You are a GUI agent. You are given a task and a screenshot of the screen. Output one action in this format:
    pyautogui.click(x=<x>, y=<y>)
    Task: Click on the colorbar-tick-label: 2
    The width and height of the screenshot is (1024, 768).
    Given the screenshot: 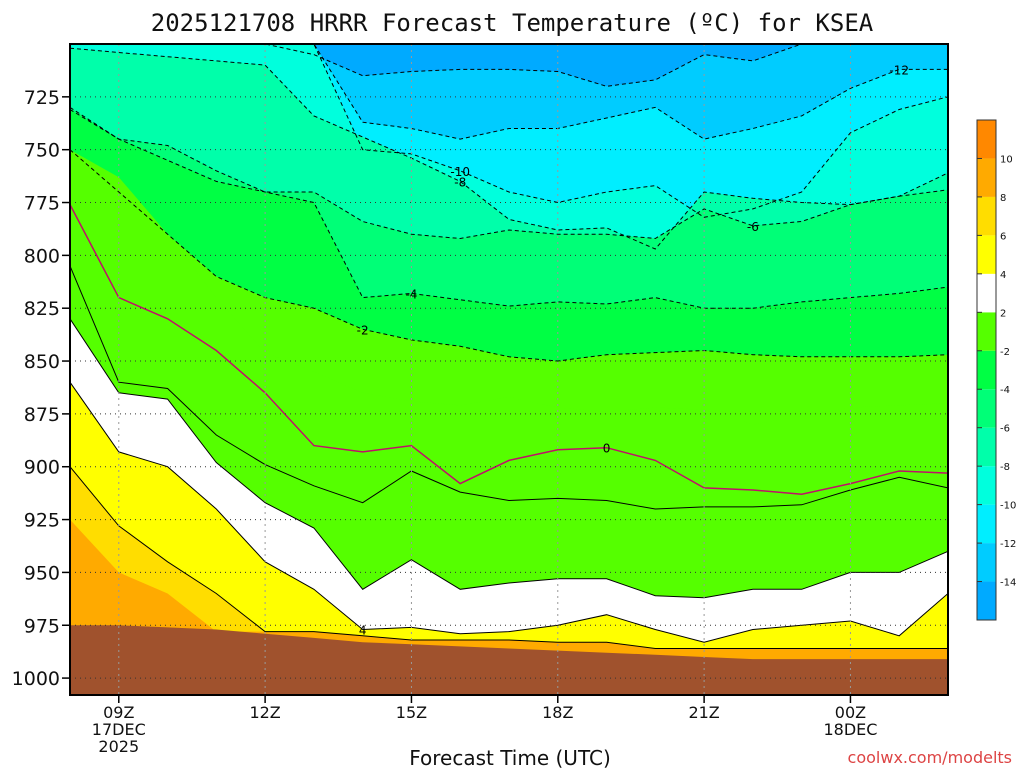 What is the action you would take?
    pyautogui.click(x=1003, y=313)
    